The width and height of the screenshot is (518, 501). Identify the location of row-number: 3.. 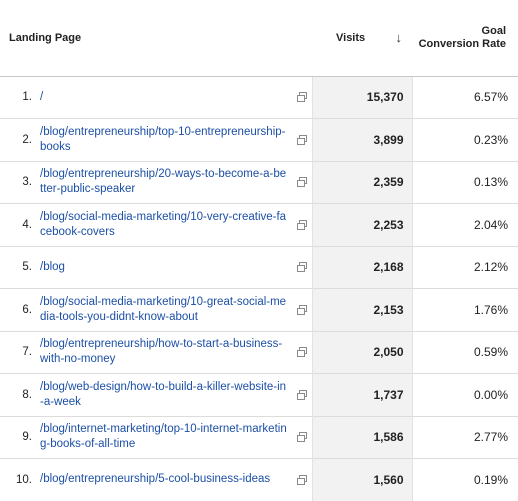
(27, 182).